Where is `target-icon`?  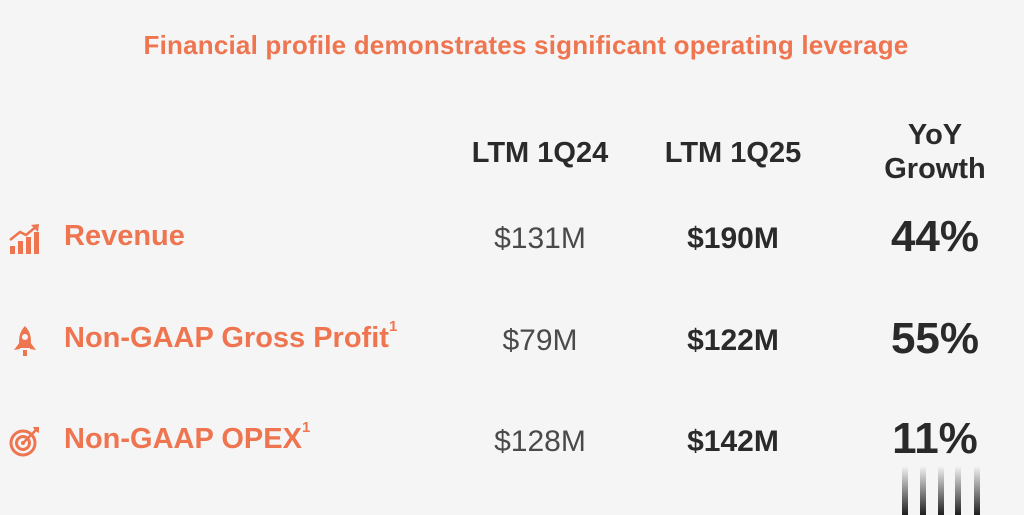
target-icon is located at coordinates (24, 442).